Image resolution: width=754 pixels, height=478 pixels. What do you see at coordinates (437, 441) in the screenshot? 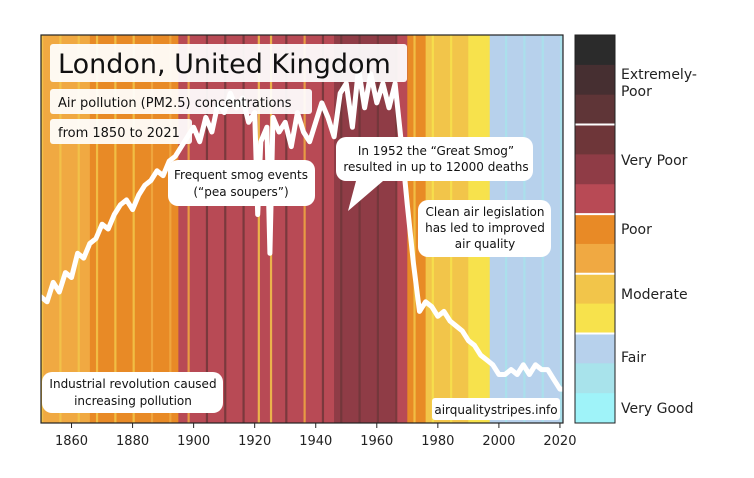
I see `x-tick-label: 1980` at bounding box center [437, 441].